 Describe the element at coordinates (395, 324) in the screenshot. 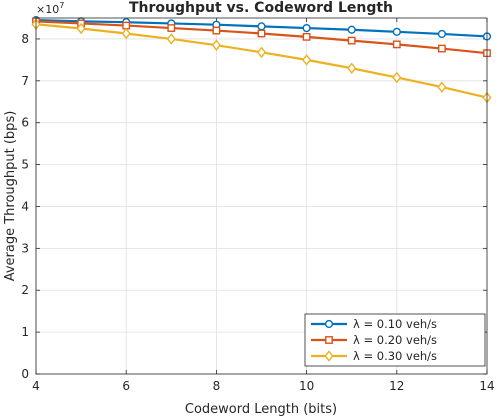

I see `legend-label: λ = 0.10 veh/s` at that location.